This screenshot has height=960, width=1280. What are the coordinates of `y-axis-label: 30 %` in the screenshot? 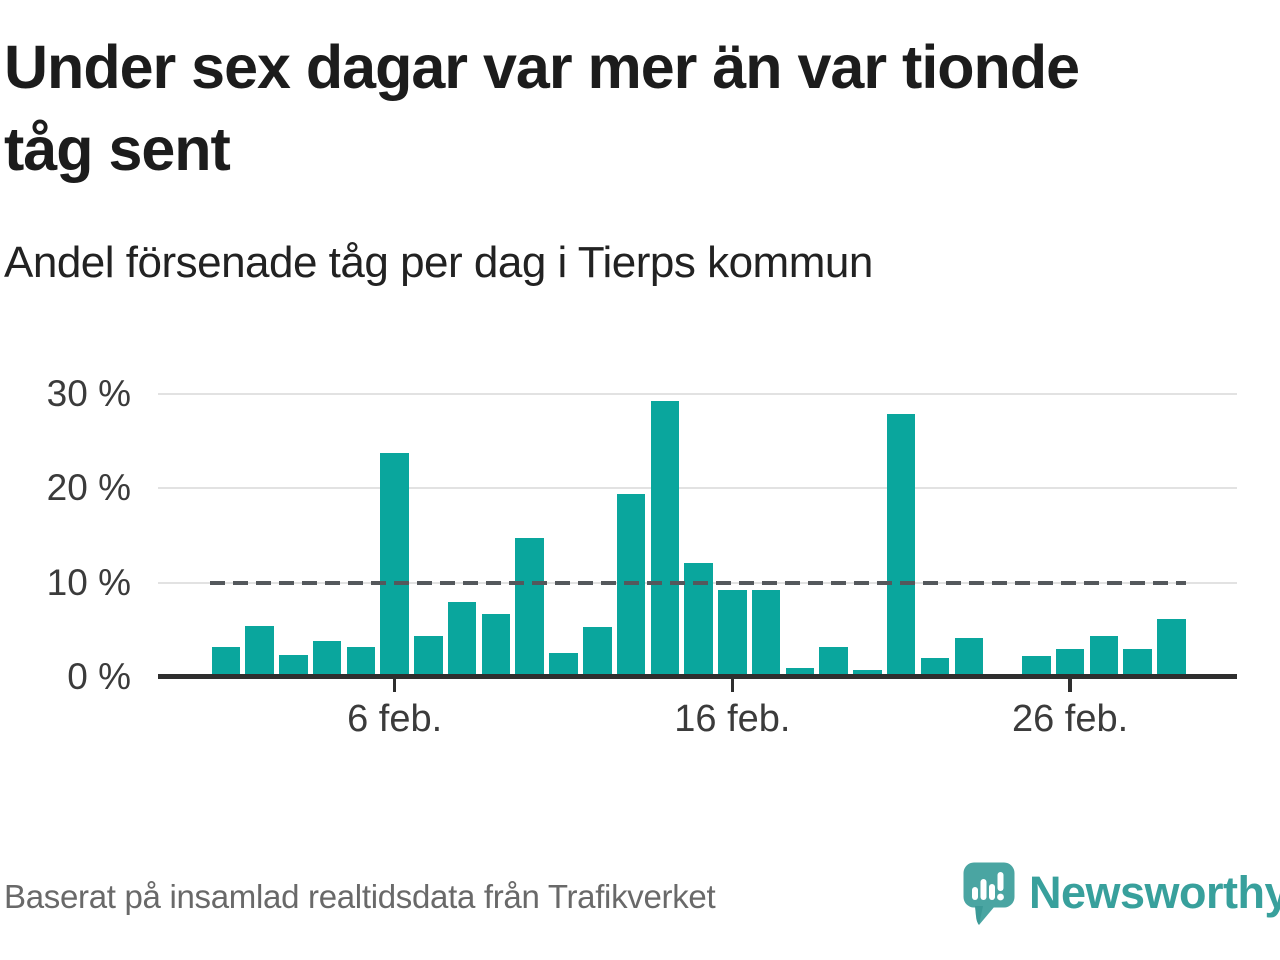 It's located at (88, 393).